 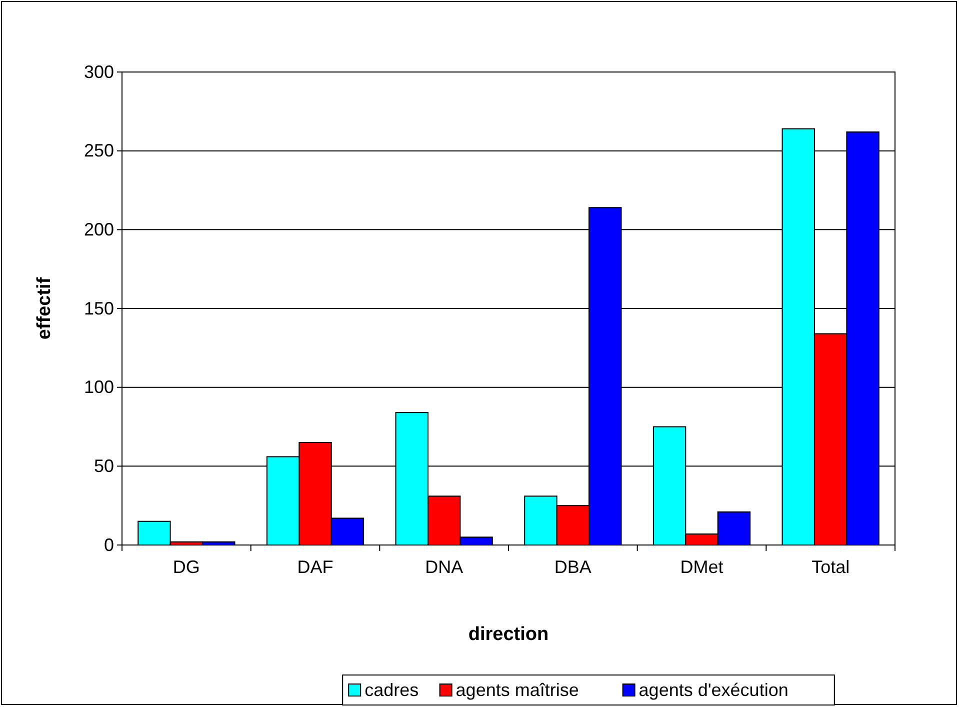 I want to click on legend-label: agents maîtrise, so click(x=517, y=690).